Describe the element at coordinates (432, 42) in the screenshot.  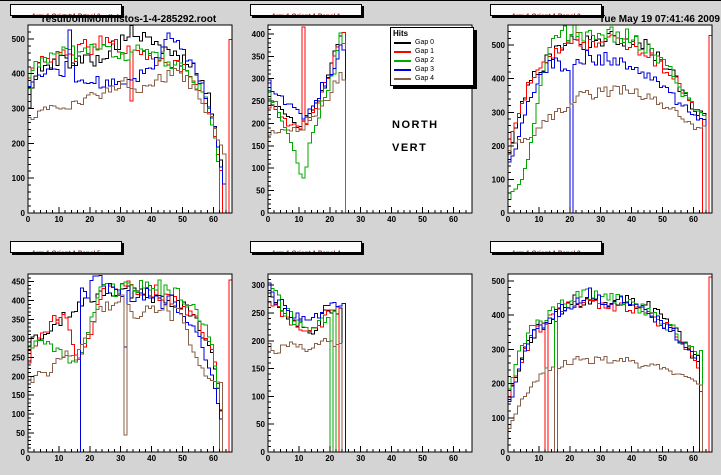
I see `legend-entry: Gap 0` at that location.